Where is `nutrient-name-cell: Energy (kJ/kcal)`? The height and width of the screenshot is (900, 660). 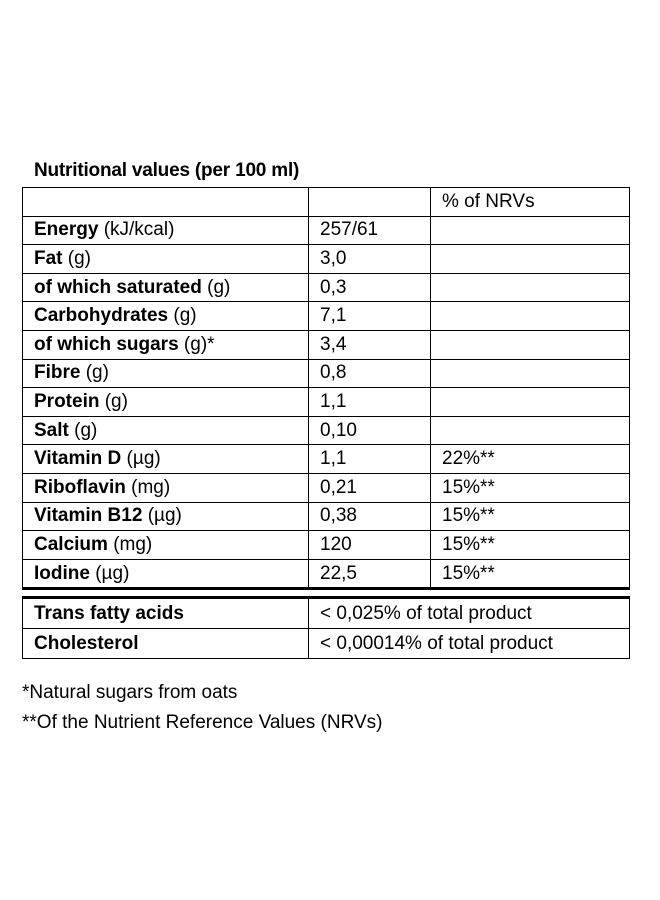
nutrient-name-cell: Energy (kJ/kcal) is located at coordinates (165, 230).